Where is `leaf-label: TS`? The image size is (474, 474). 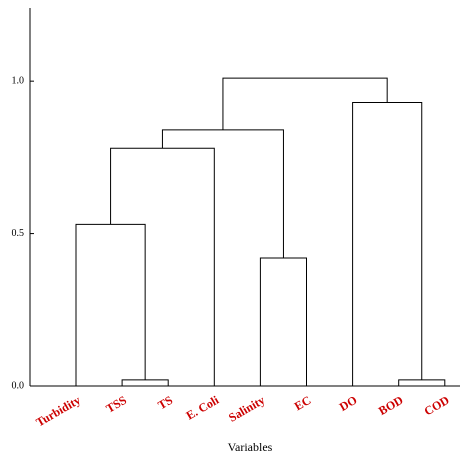
leaf-label: TS is located at coordinates (165, 403).